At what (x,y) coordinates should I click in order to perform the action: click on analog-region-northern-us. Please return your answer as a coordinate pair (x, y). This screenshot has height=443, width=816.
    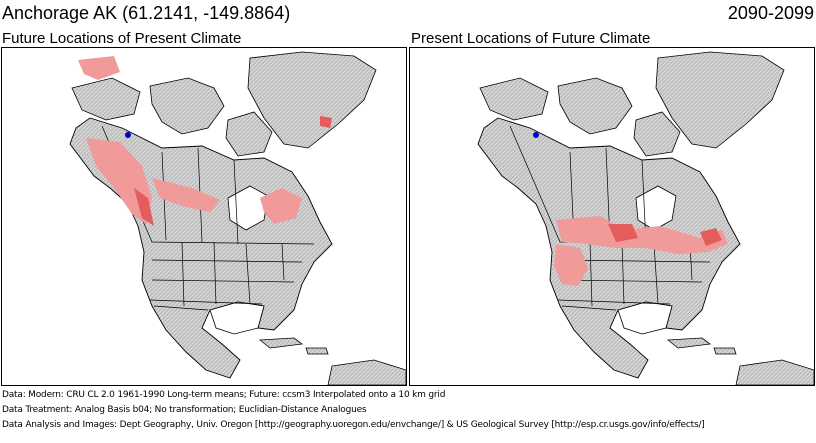
    Looking at the image, I should click on (642, 235).